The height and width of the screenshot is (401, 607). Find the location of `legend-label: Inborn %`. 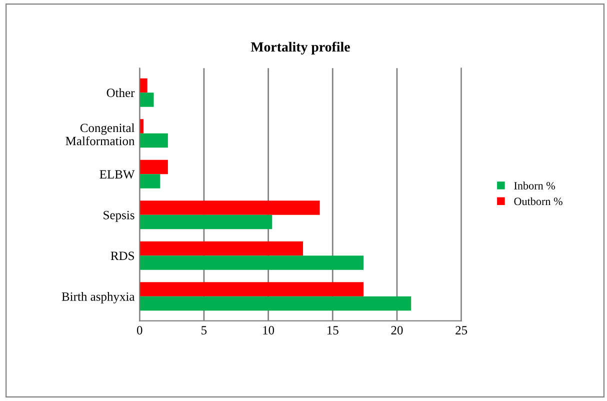

legend-label: Inborn % is located at coordinates (534, 186).